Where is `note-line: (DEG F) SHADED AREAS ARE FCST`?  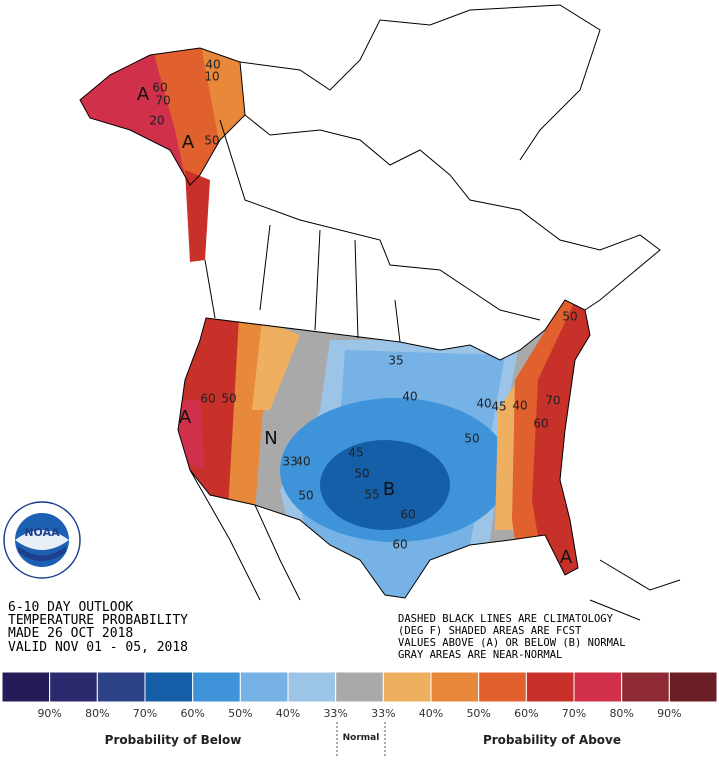 note-line: (DEG F) SHADED AREAS ARE FCST is located at coordinates (490, 631).